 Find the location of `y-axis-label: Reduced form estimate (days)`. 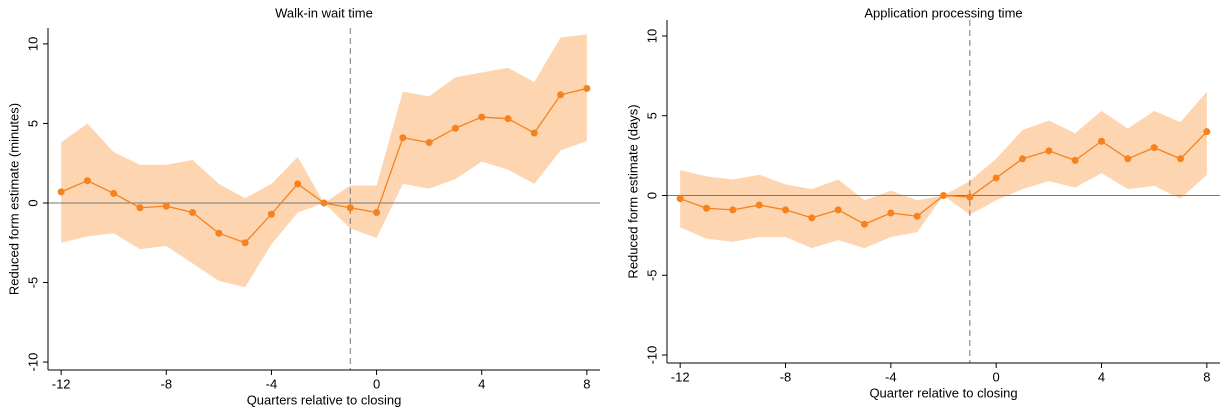

y-axis-label: Reduced form estimate (days) is located at coordinates (632, 191).